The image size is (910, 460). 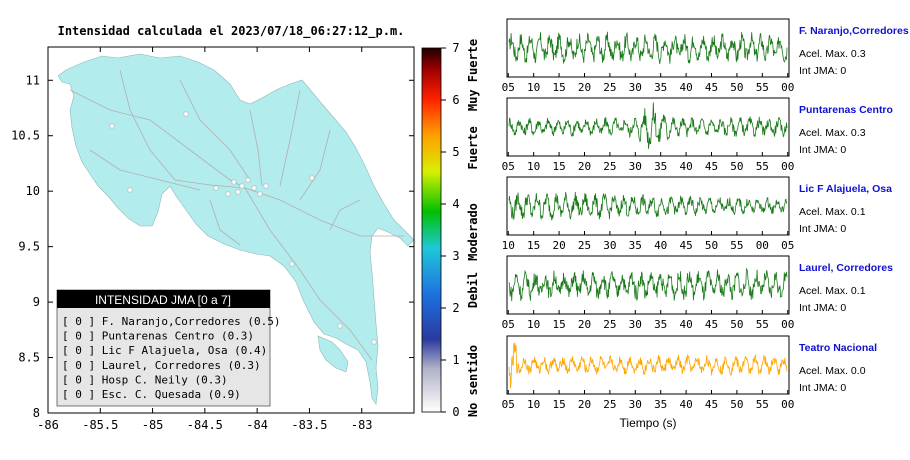 I want to click on legend-item: [ 0 ] Hosp C. Neily (0.3), so click(x=145, y=379).